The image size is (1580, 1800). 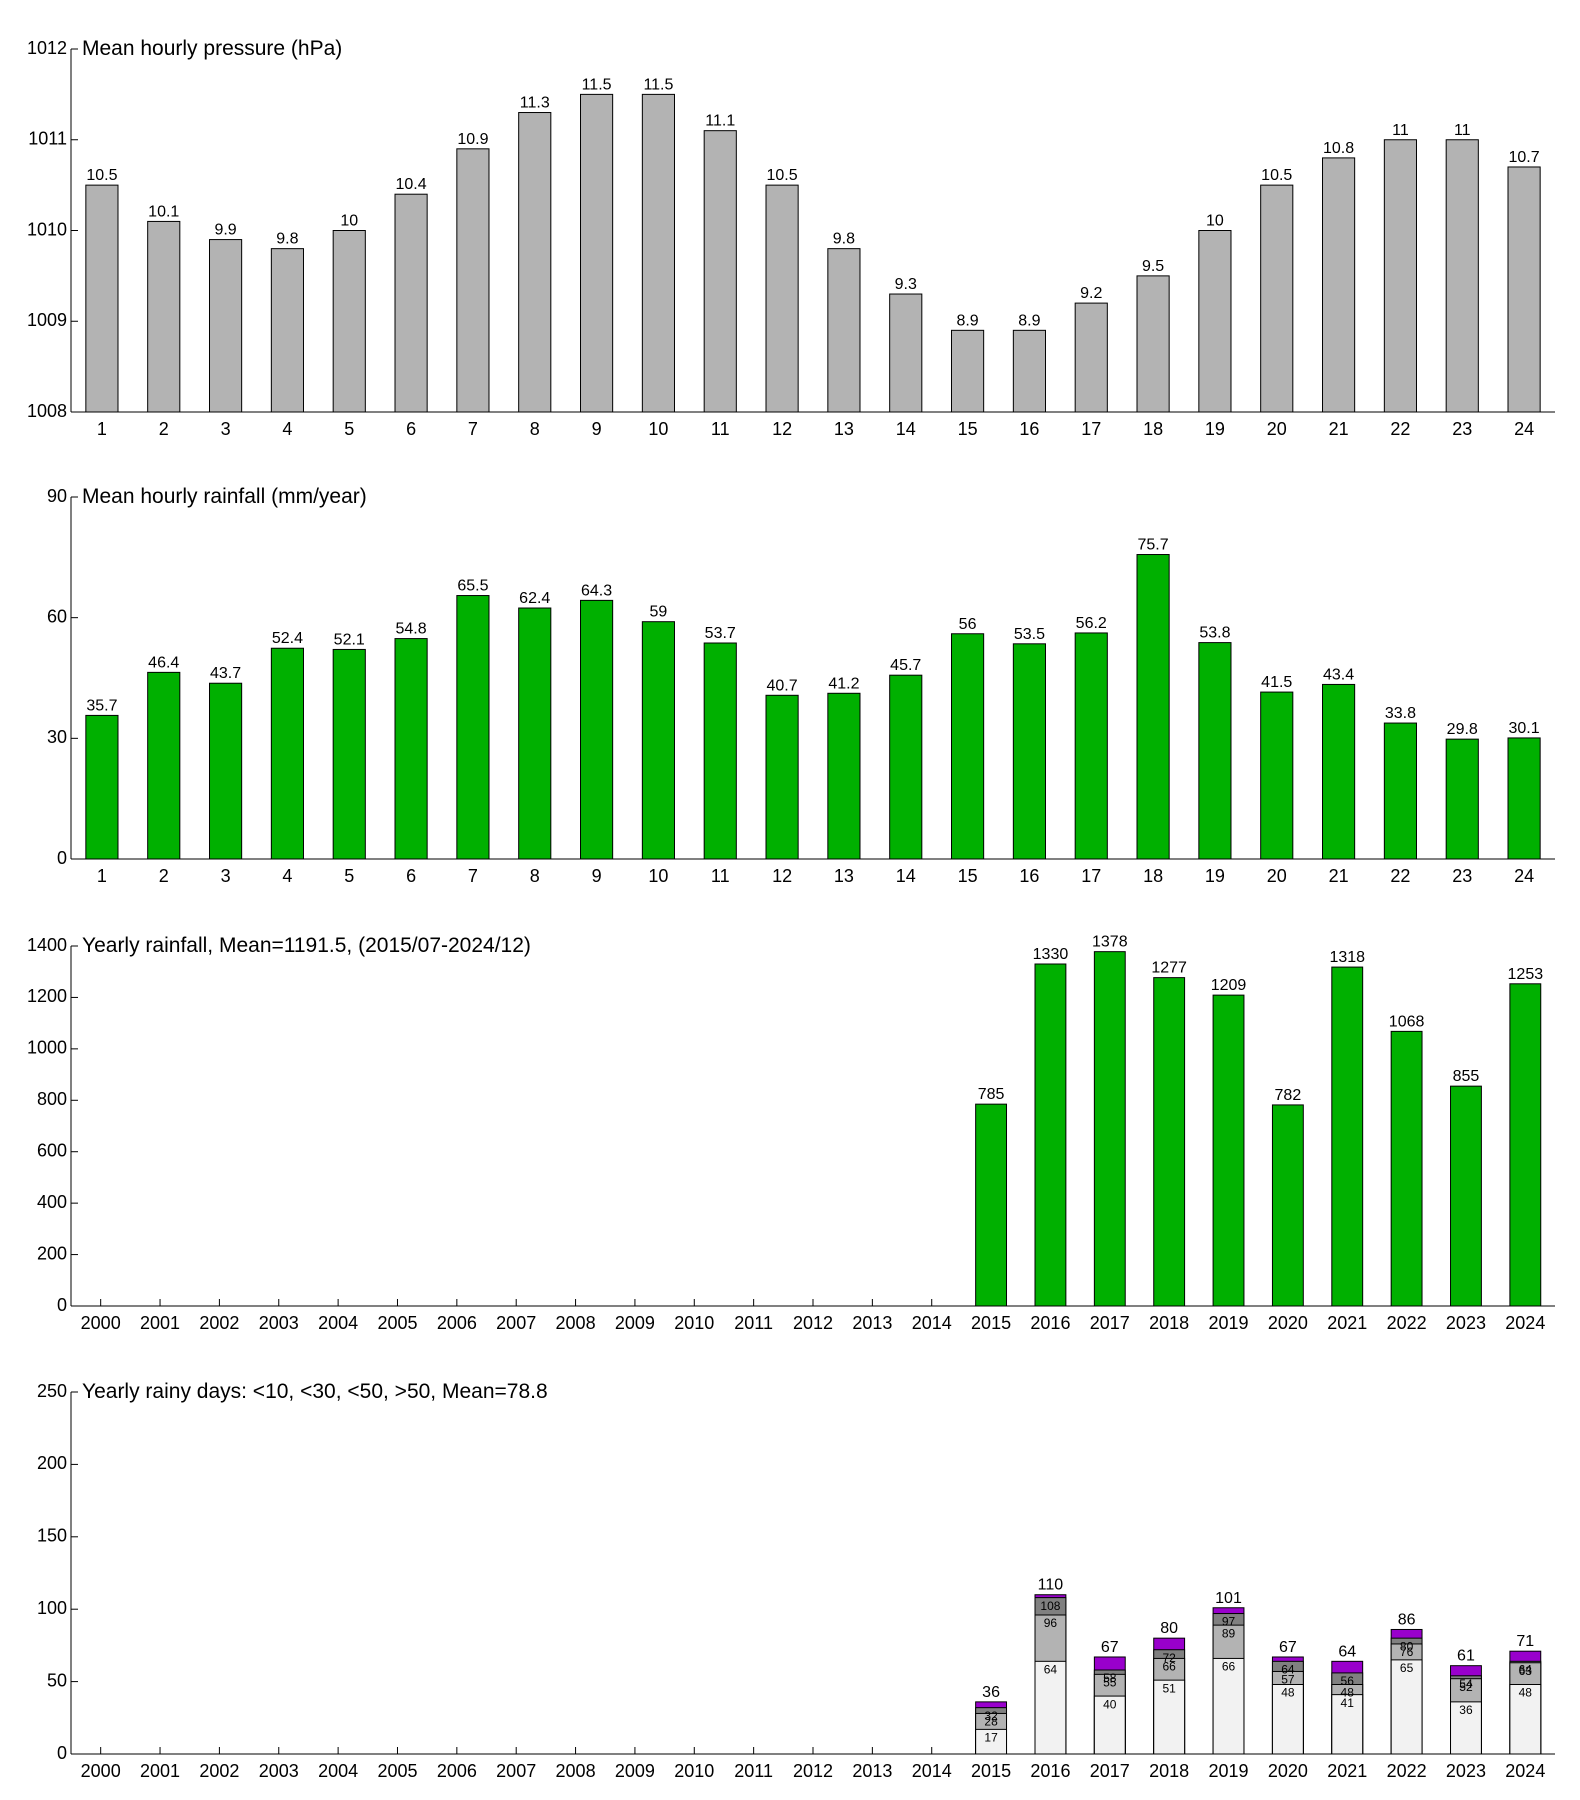 What do you see at coordinates (47, 139) in the screenshot?
I see `y-tick-label: 1011` at bounding box center [47, 139].